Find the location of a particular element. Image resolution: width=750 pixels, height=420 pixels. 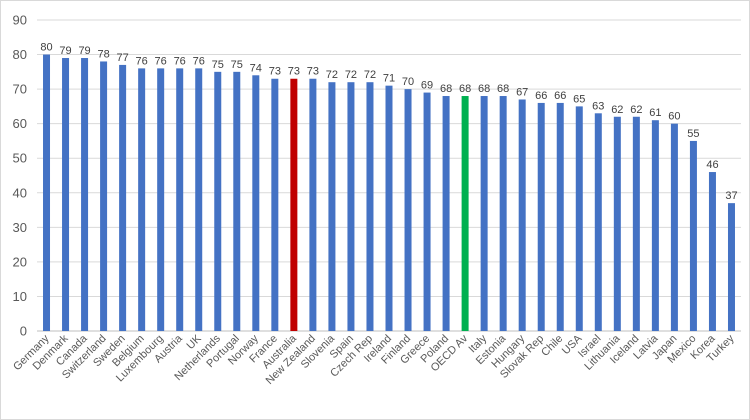

data-label: 61 is located at coordinates (655, 113).